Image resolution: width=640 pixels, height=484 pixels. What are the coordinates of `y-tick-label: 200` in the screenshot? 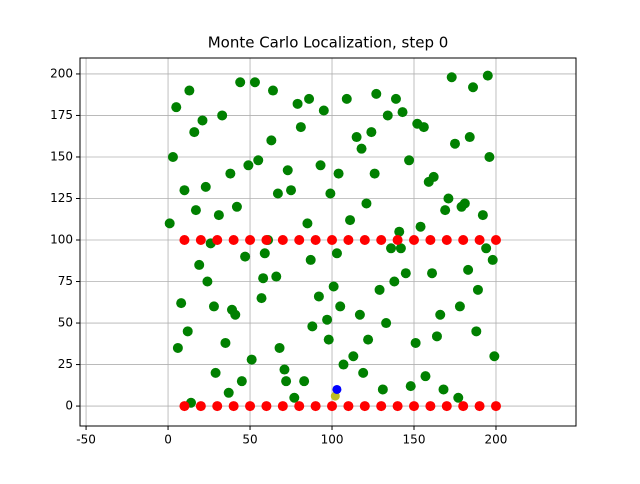 It's located at (61, 73).